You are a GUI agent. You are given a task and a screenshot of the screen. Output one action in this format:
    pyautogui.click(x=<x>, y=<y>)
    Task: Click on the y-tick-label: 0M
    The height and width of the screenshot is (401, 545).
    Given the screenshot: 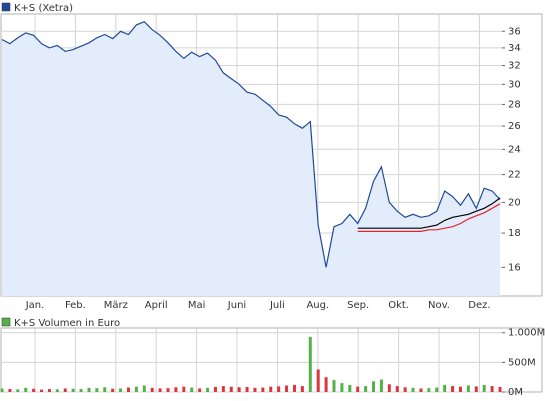 What is the action you would take?
    pyautogui.click(x=515, y=392)
    